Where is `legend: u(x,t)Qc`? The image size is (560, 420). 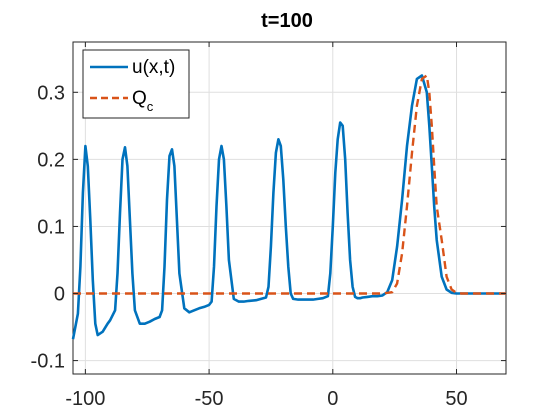 legend: u(x,t)Qc is located at coordinates (136, 84).